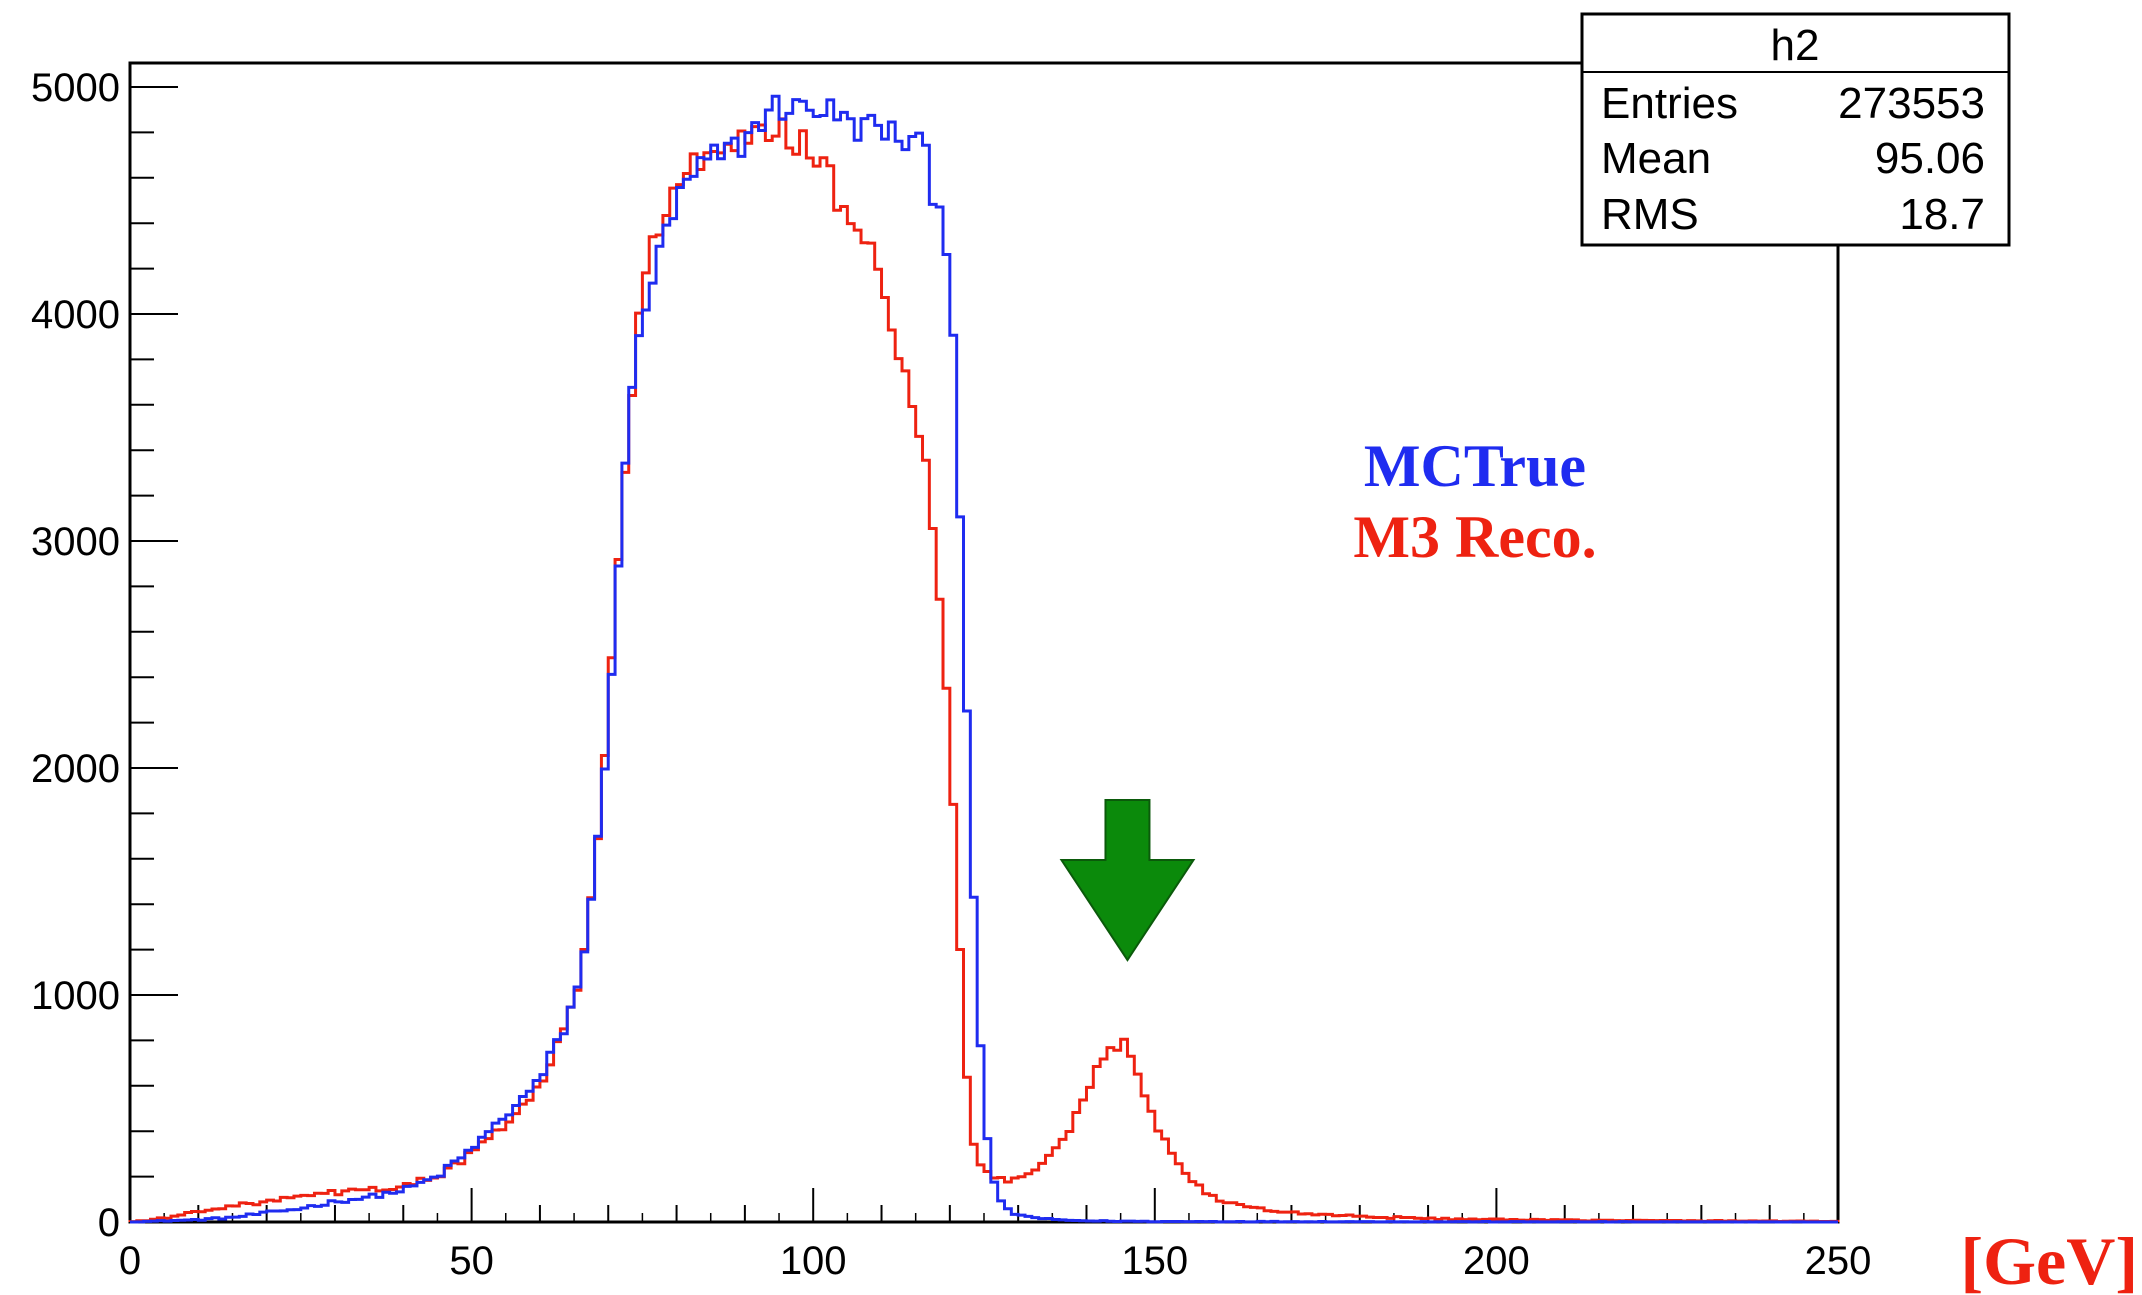  I want to click on stats-box-frame, so click(1795, 129).